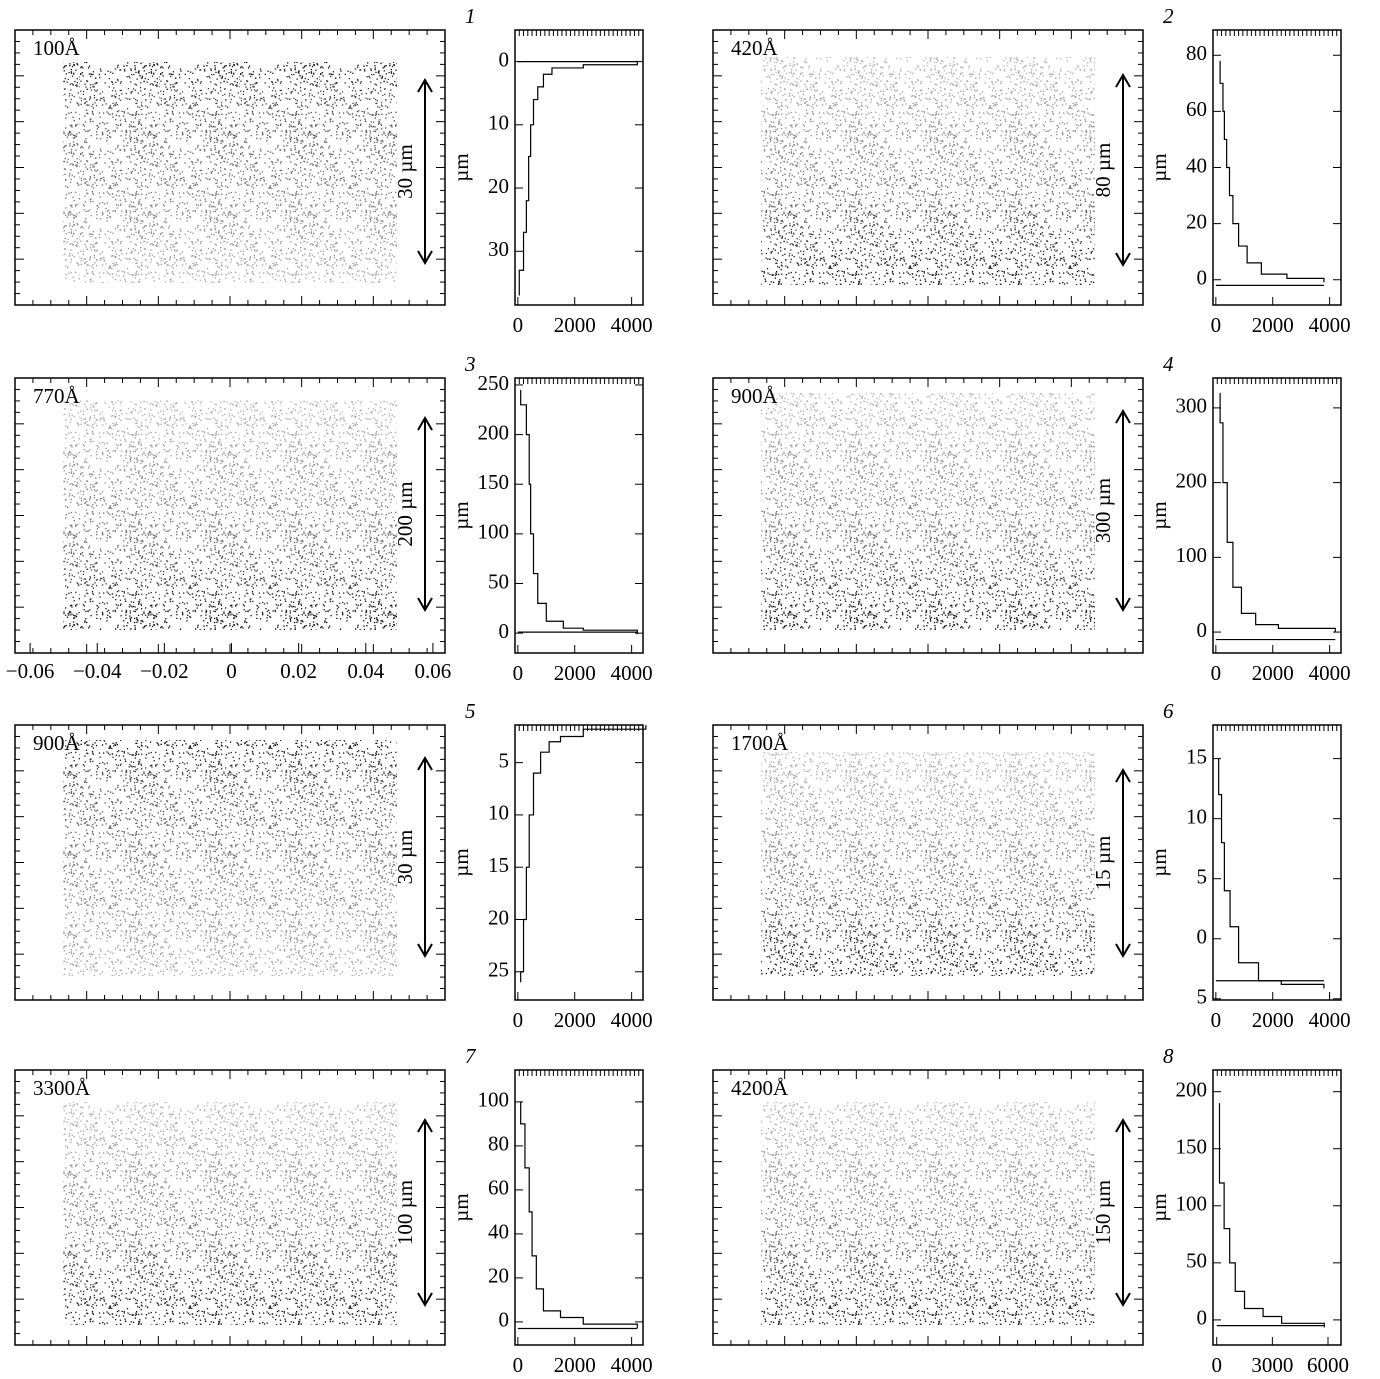  I want to click on panel-number: 1, so click(470, 16).